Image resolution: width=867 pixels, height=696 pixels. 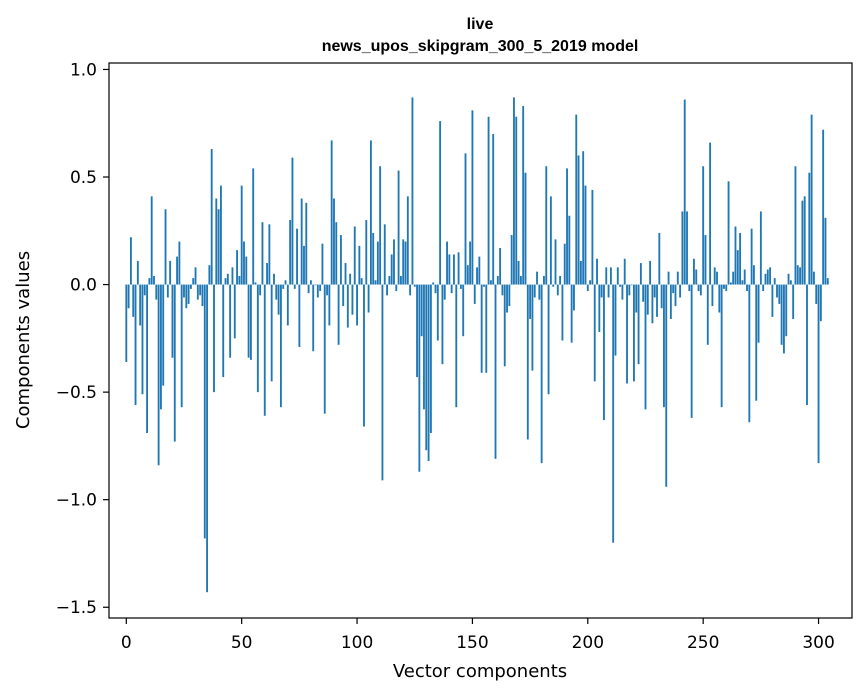 I want to click on y-tick-label-2: −0.5, so click(x=76, y=393).